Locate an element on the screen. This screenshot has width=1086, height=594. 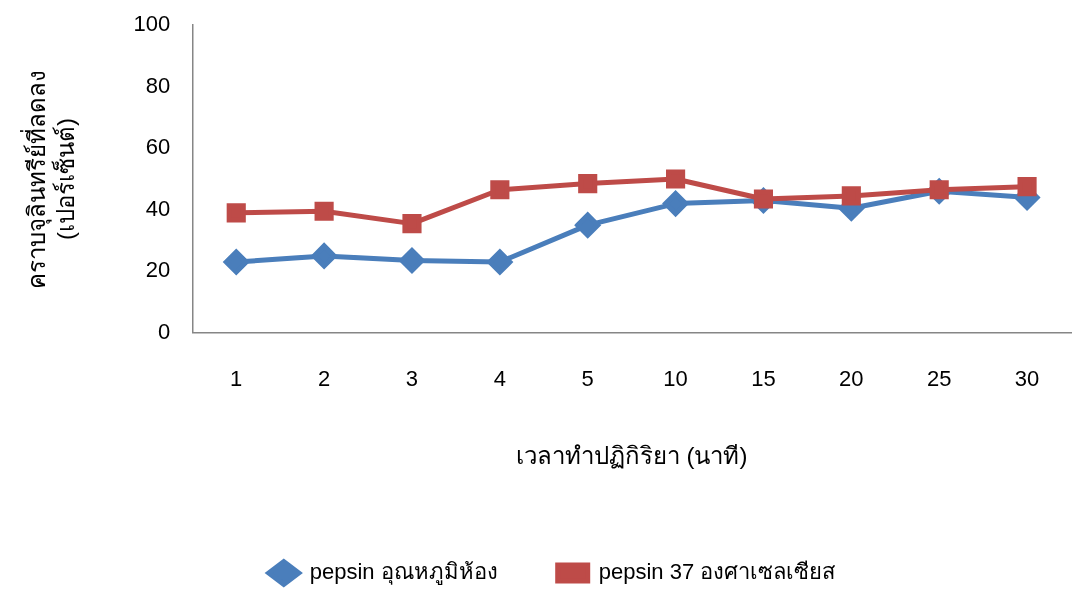
x-tick-label: 20 is located at coordinates (851, 379).